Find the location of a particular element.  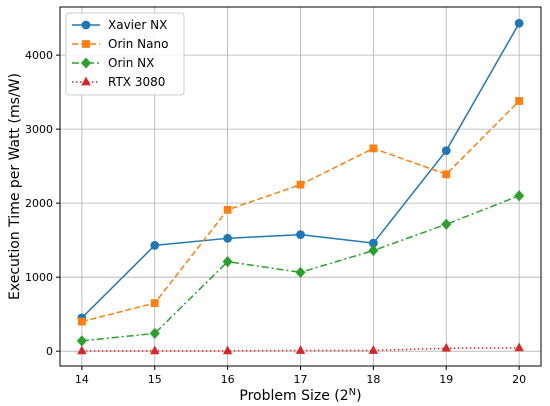

x-tick-label: 14 is located at coordinates (82, 379).